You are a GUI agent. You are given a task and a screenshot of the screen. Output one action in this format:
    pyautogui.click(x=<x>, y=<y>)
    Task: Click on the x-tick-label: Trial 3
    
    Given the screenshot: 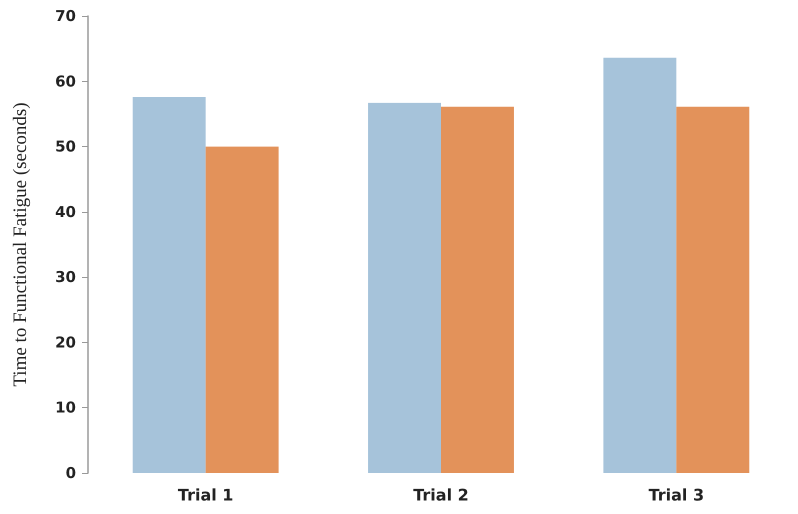 What is the action you would take?
    pyautogui.click(x=676, y=495)
    